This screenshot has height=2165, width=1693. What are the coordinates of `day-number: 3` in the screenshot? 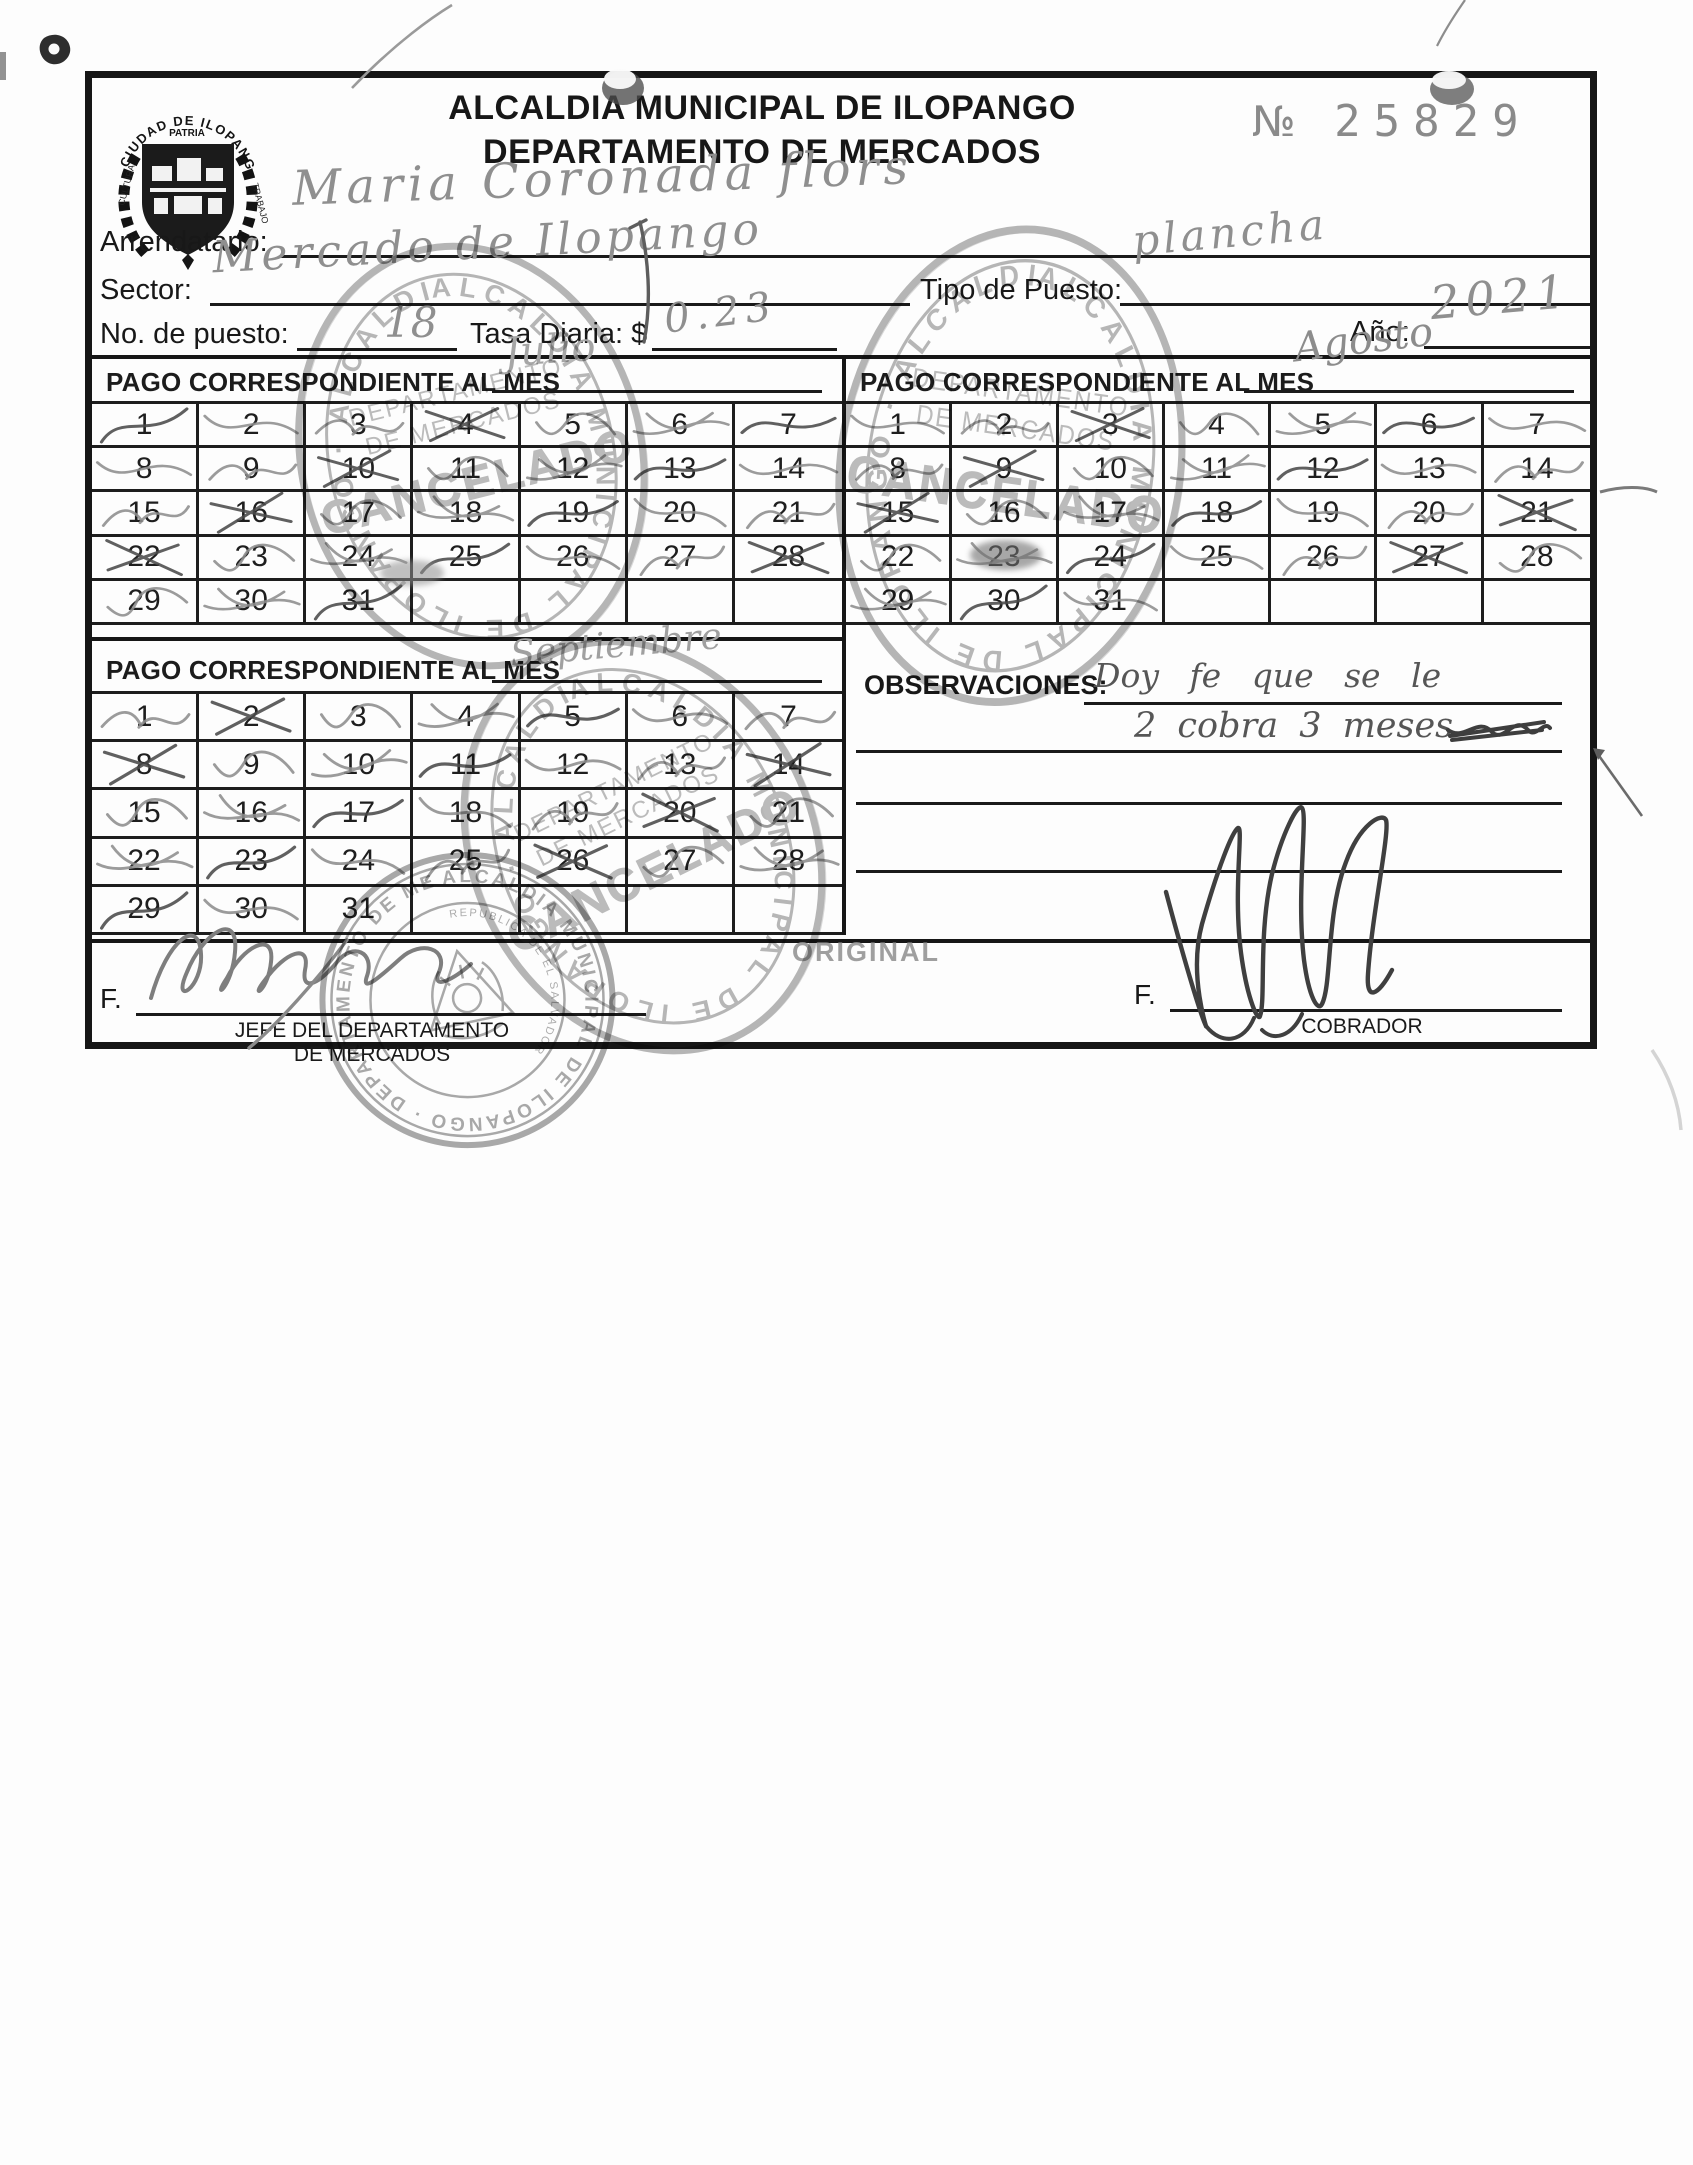 It's located at (1110, 424).